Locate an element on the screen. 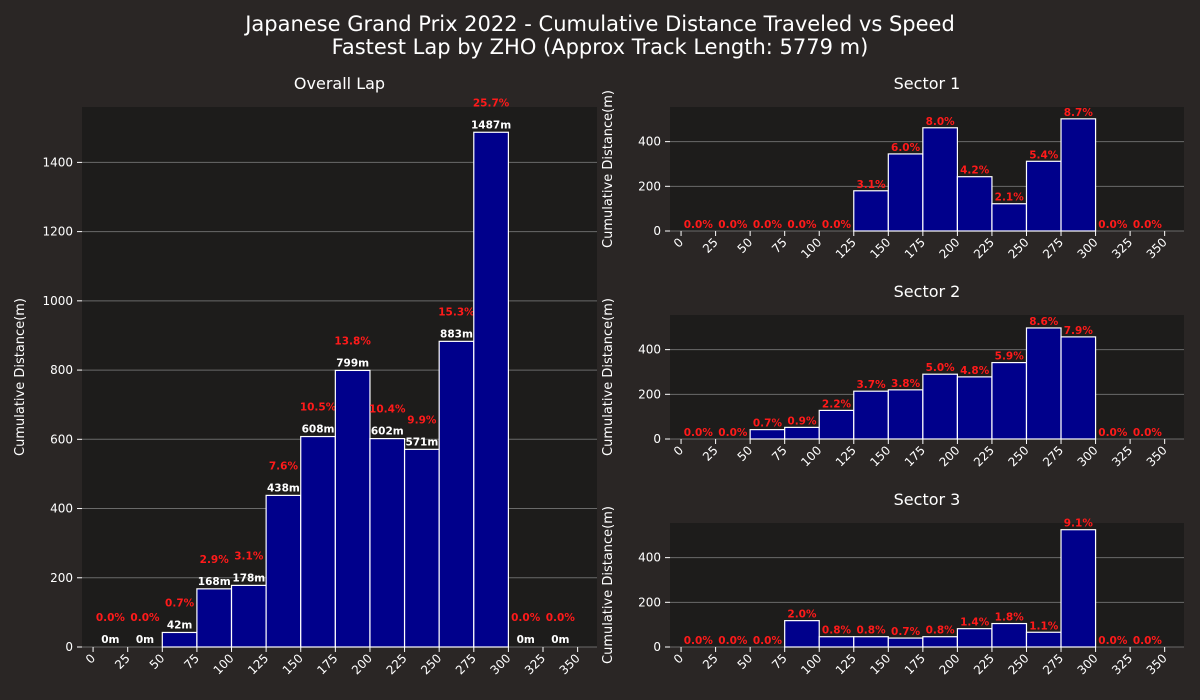 The width and height of the screenshot is (1200, 700). percent-label: 5.4% is located at coordinates (1044, 155).